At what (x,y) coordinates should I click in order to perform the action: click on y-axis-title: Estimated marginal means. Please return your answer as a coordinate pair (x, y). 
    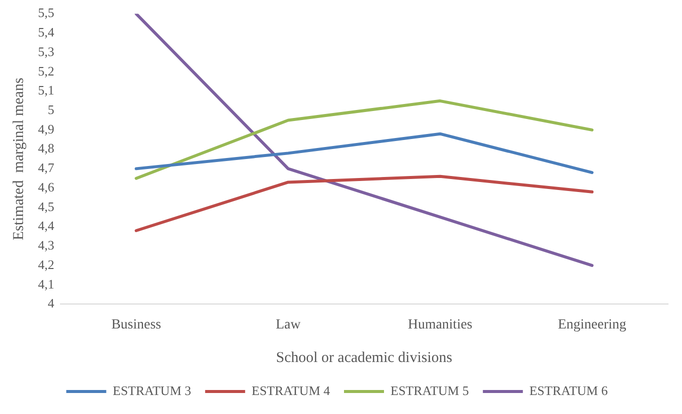
    Looking at the image, I should click on (18, 159).